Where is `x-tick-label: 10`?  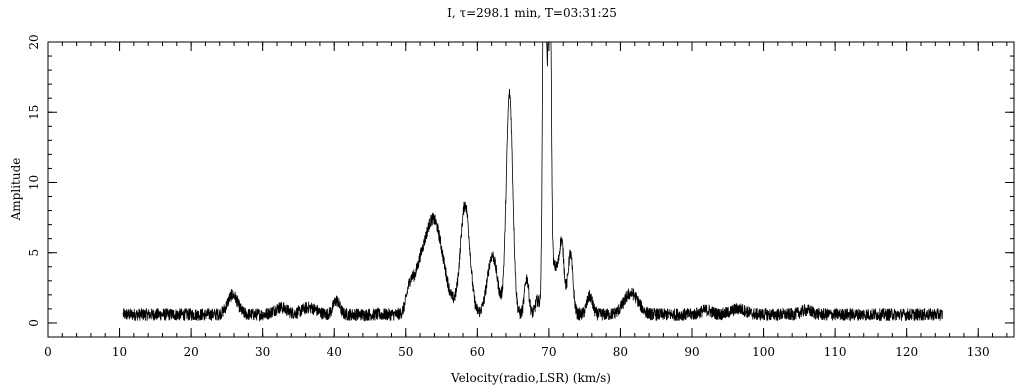 x-tick-label: 10 is located at coordinates (119, 352).